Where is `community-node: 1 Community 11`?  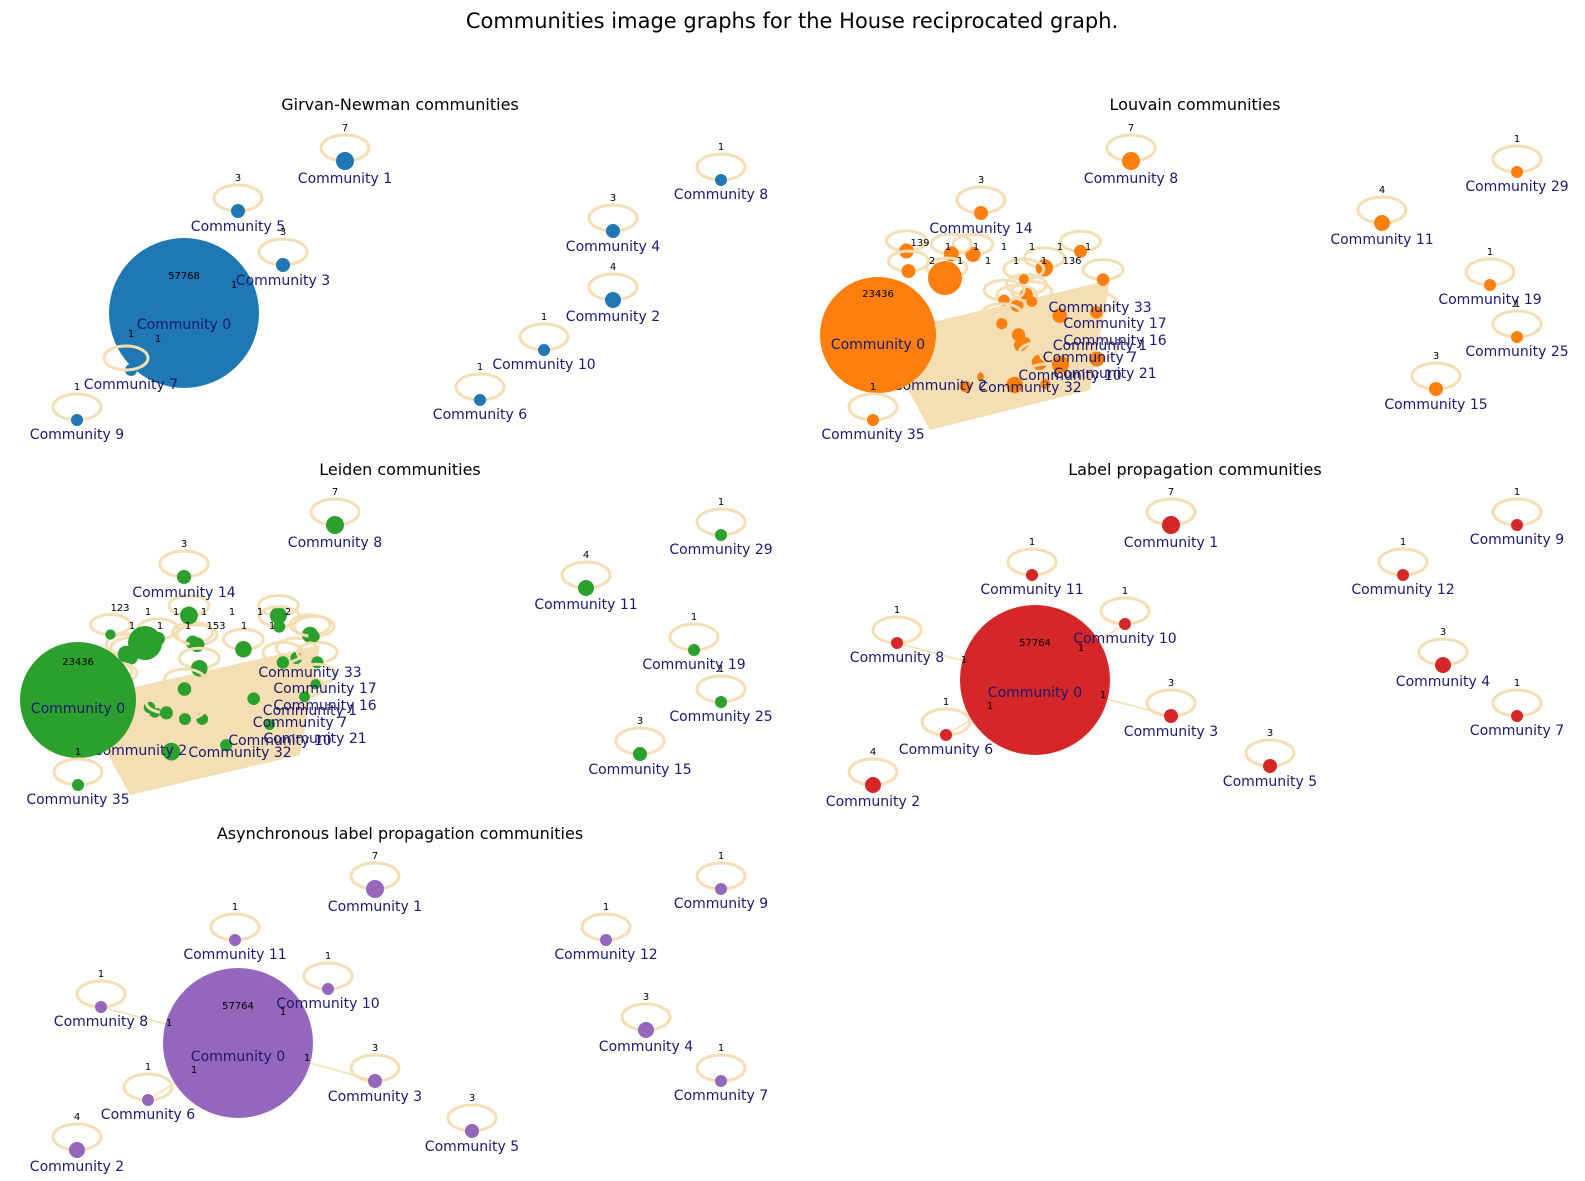 community-node: 1 Community 11 is located at coordinates (234, 932).